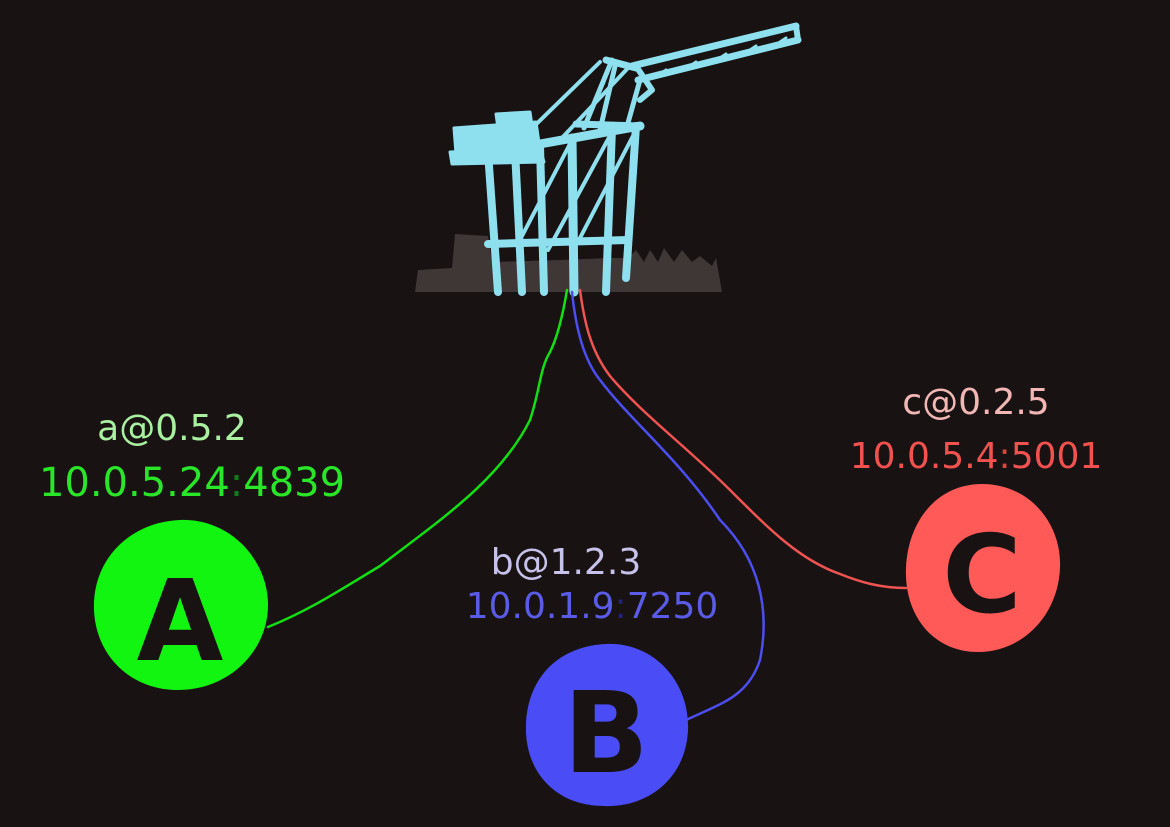 The height and width of the screenshot is (827, 1170). I want to click on node-b: B, so click(607, 725).